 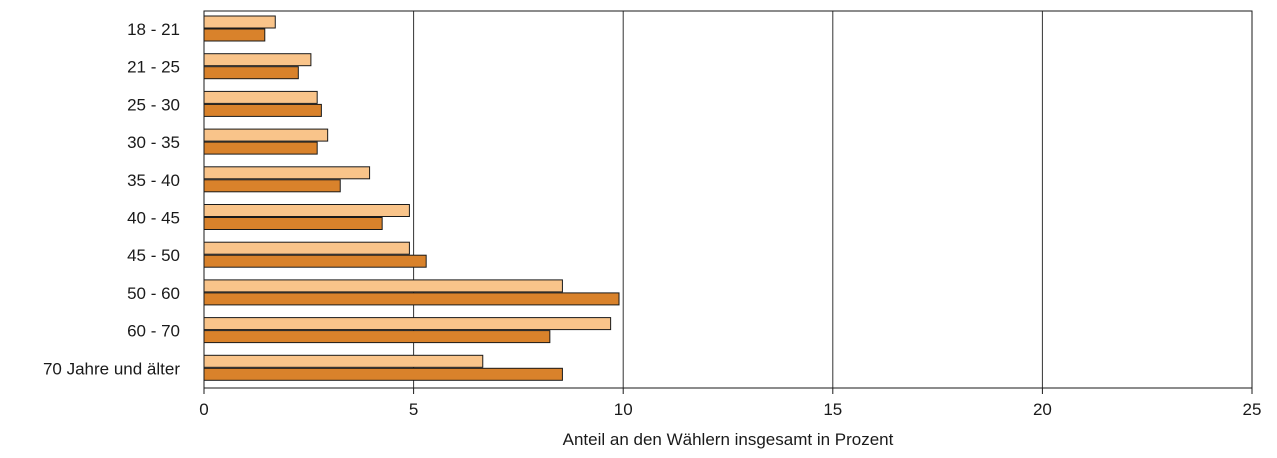 What do you see at coordinates (203, 409) in the screenshot?
I see `x-tick-label: 0` at bounding box center [203, 409].